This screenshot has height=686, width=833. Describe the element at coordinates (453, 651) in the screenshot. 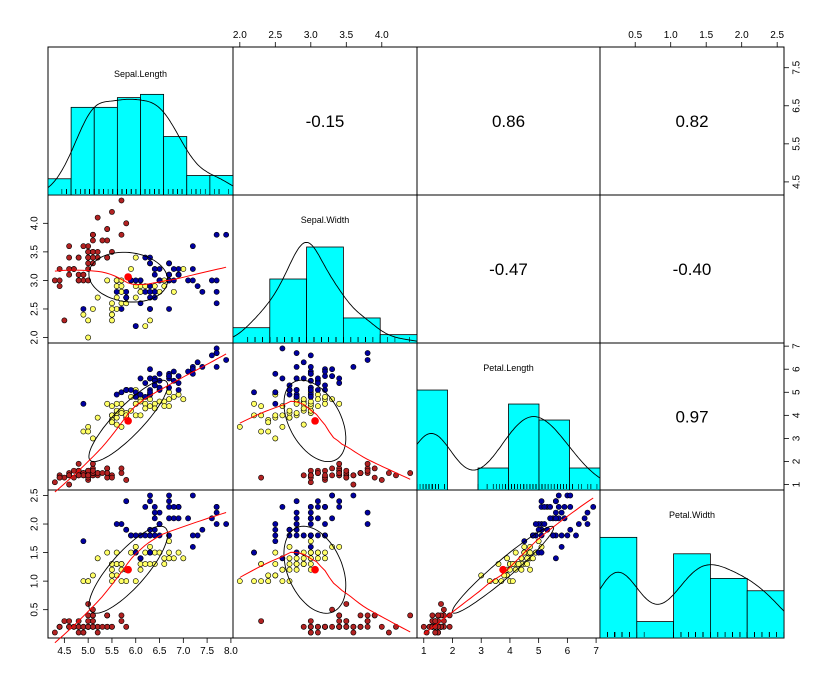

I see `tick-label: 2` at that location.